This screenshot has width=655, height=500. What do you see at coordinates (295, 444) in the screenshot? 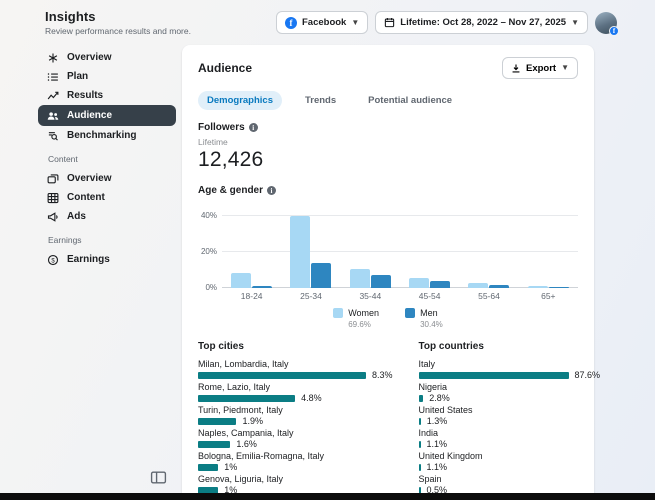
I see `list-item-bar-row: 1.6%` at bounding box center [295, 444].